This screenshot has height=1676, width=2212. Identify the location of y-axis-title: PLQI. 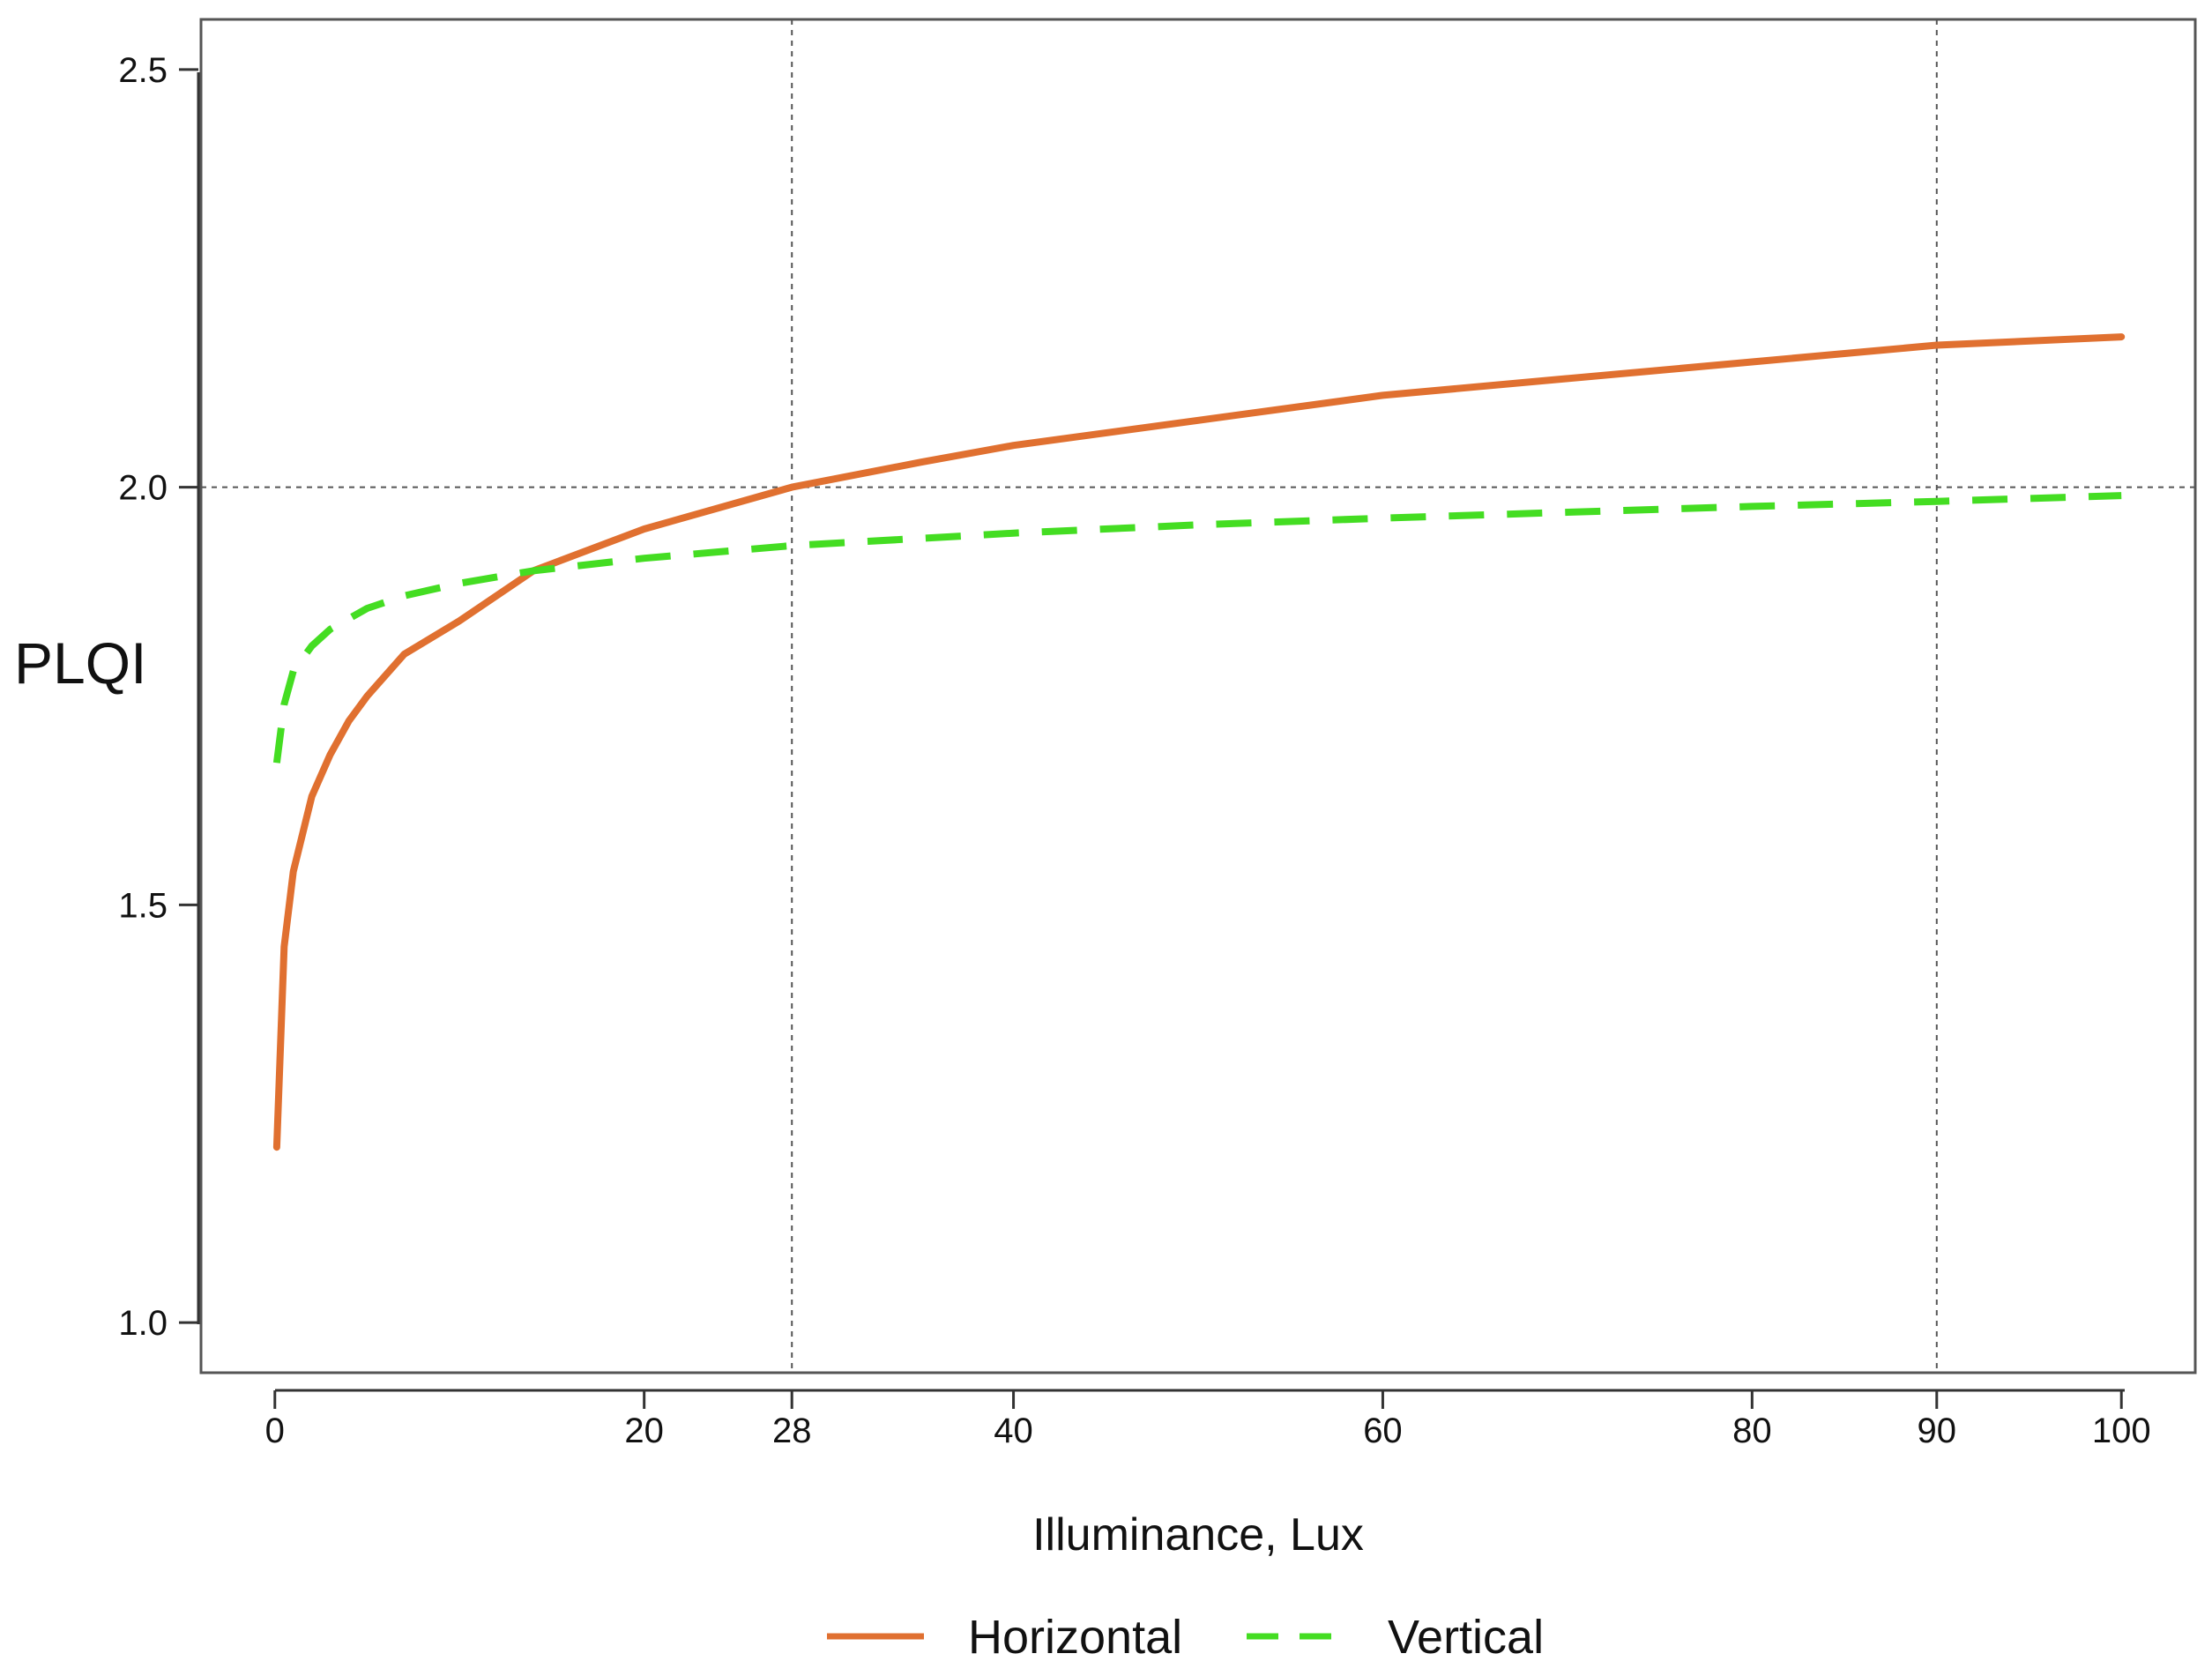
(80, 663).